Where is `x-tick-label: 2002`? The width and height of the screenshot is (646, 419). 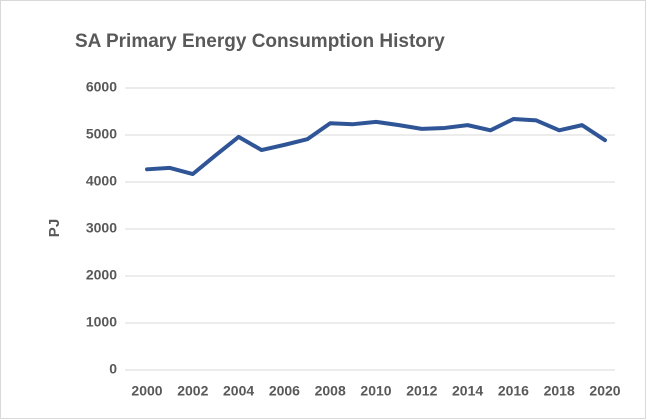
x-tick-label: 2002 is located at coordinates (192, 391).